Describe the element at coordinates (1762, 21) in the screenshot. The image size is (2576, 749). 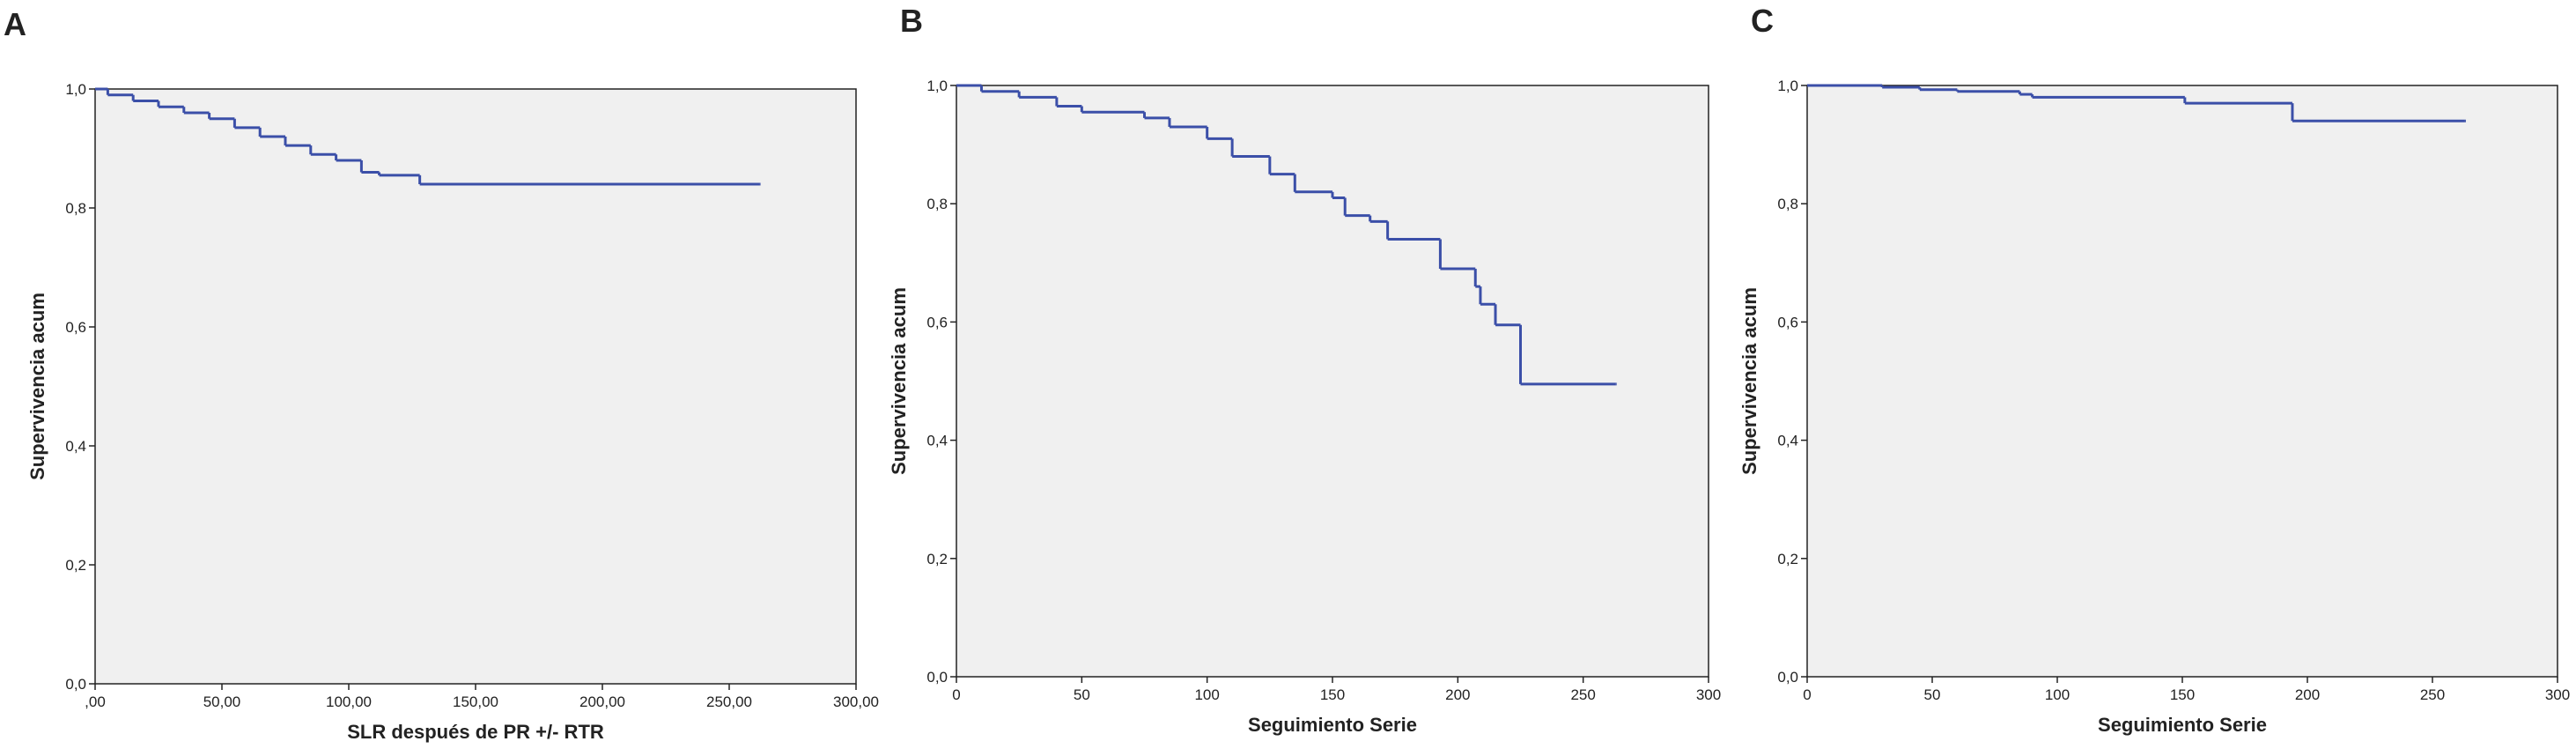
I see `panel-label: C` at that location.